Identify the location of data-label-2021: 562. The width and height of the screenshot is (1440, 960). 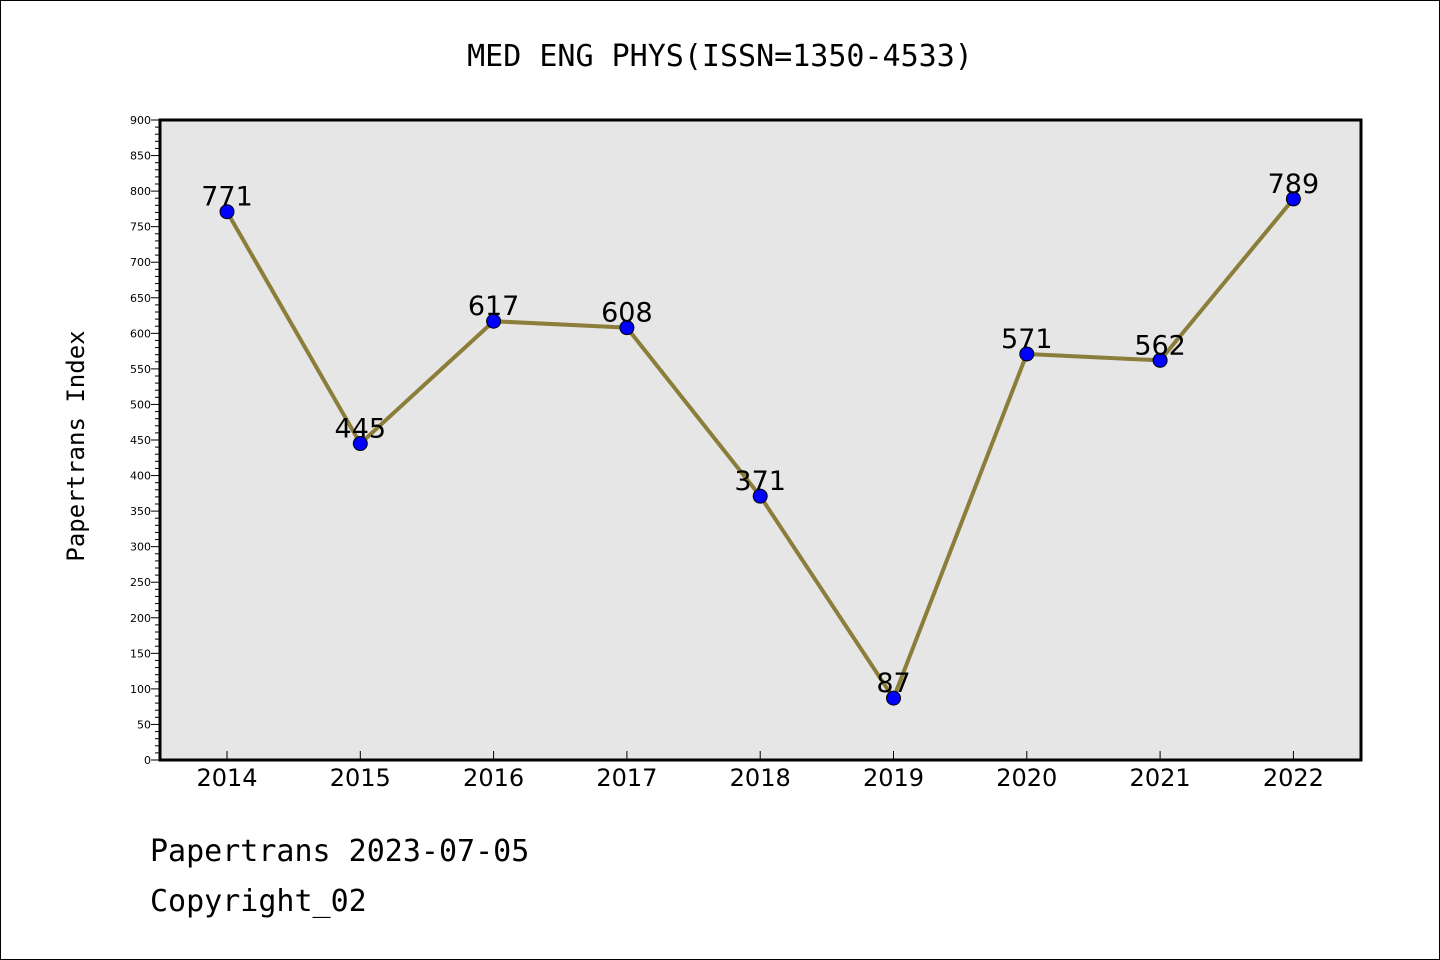
(1160, 345).